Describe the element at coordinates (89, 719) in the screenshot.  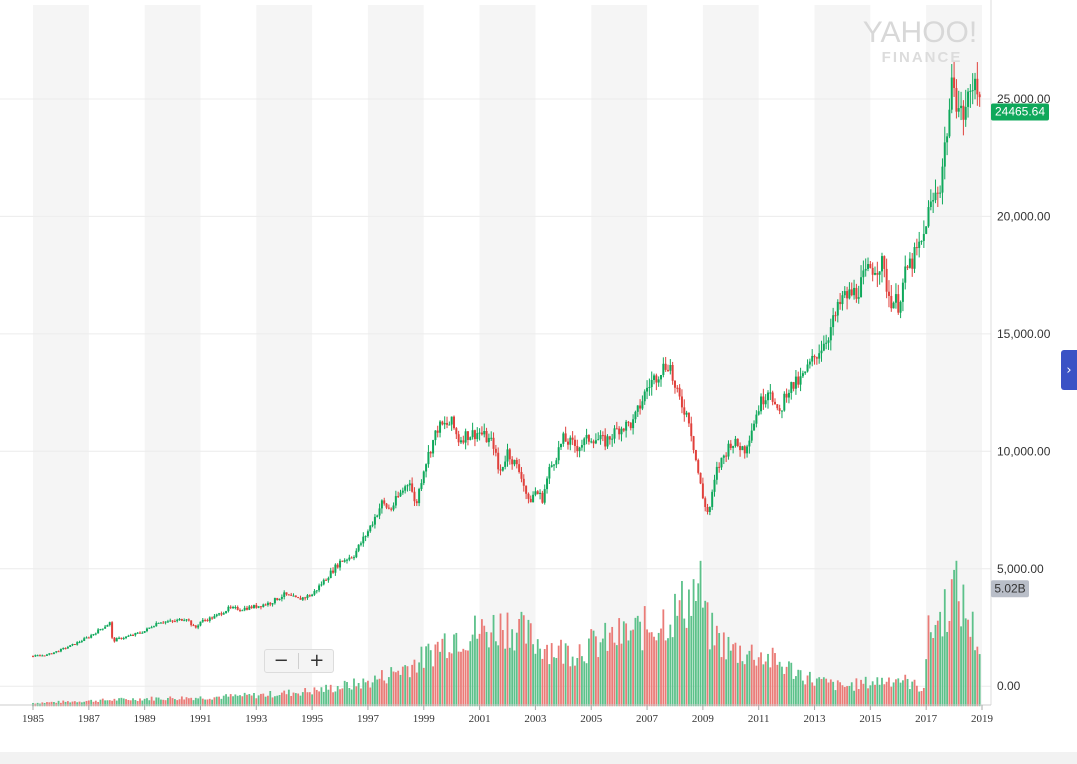
I see `x-tick-label: 1987` at that location.